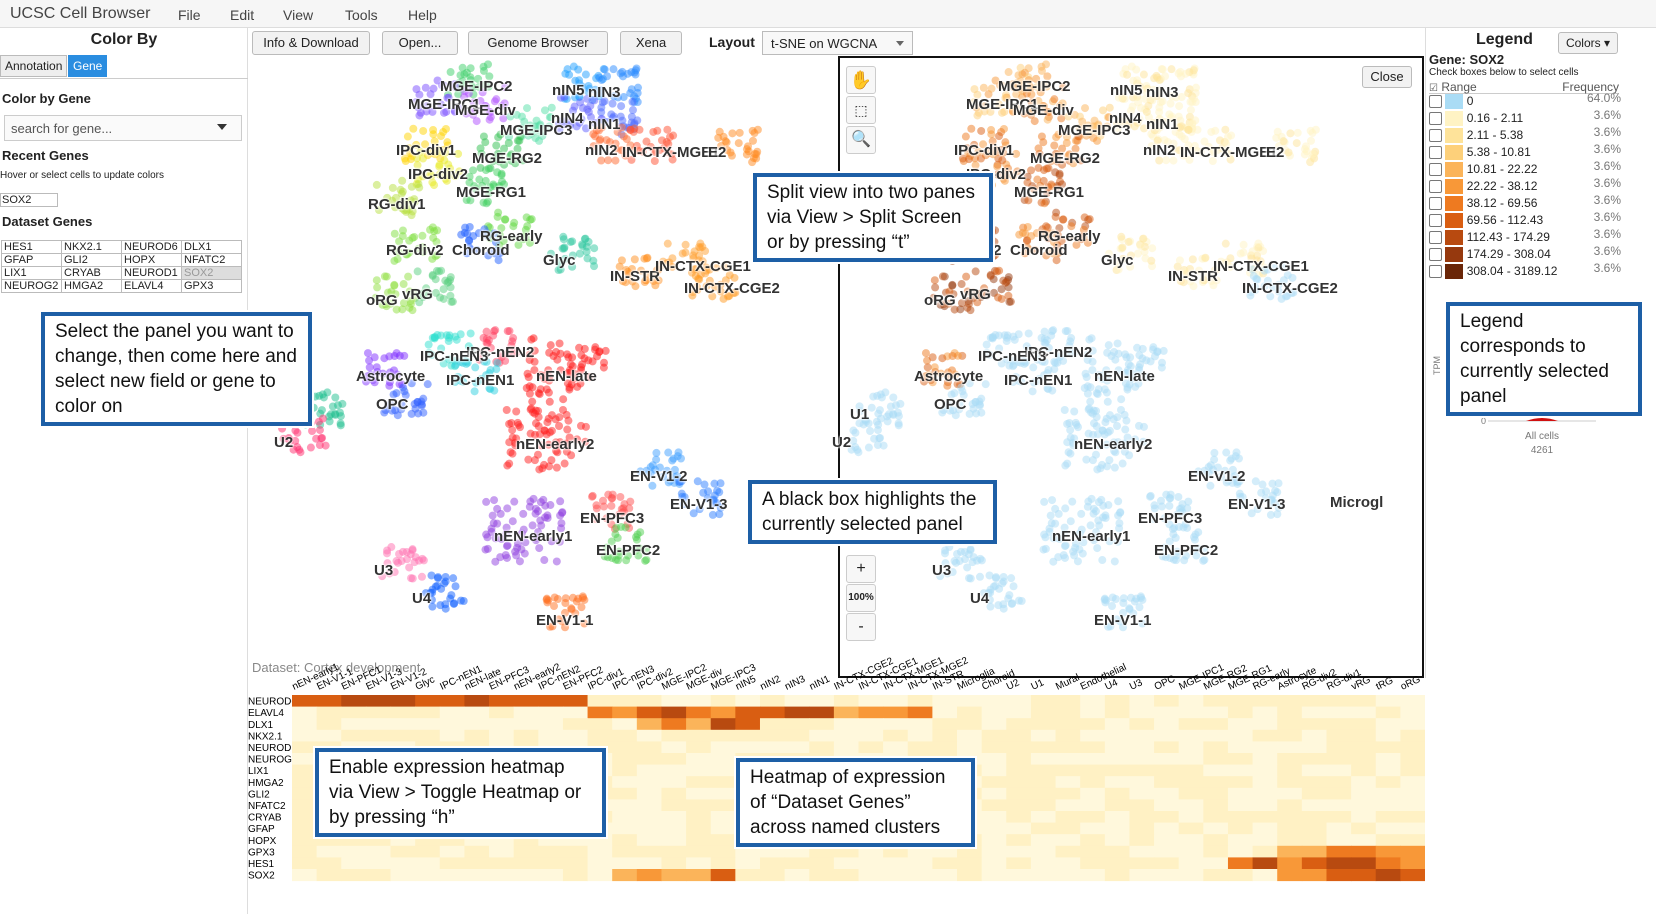 The height and width of the screenshot is (914, 1656). Describe the element at coordinates (1525, 102) in the screenshot. I see `legend-row: 0 64.0%` at that location.